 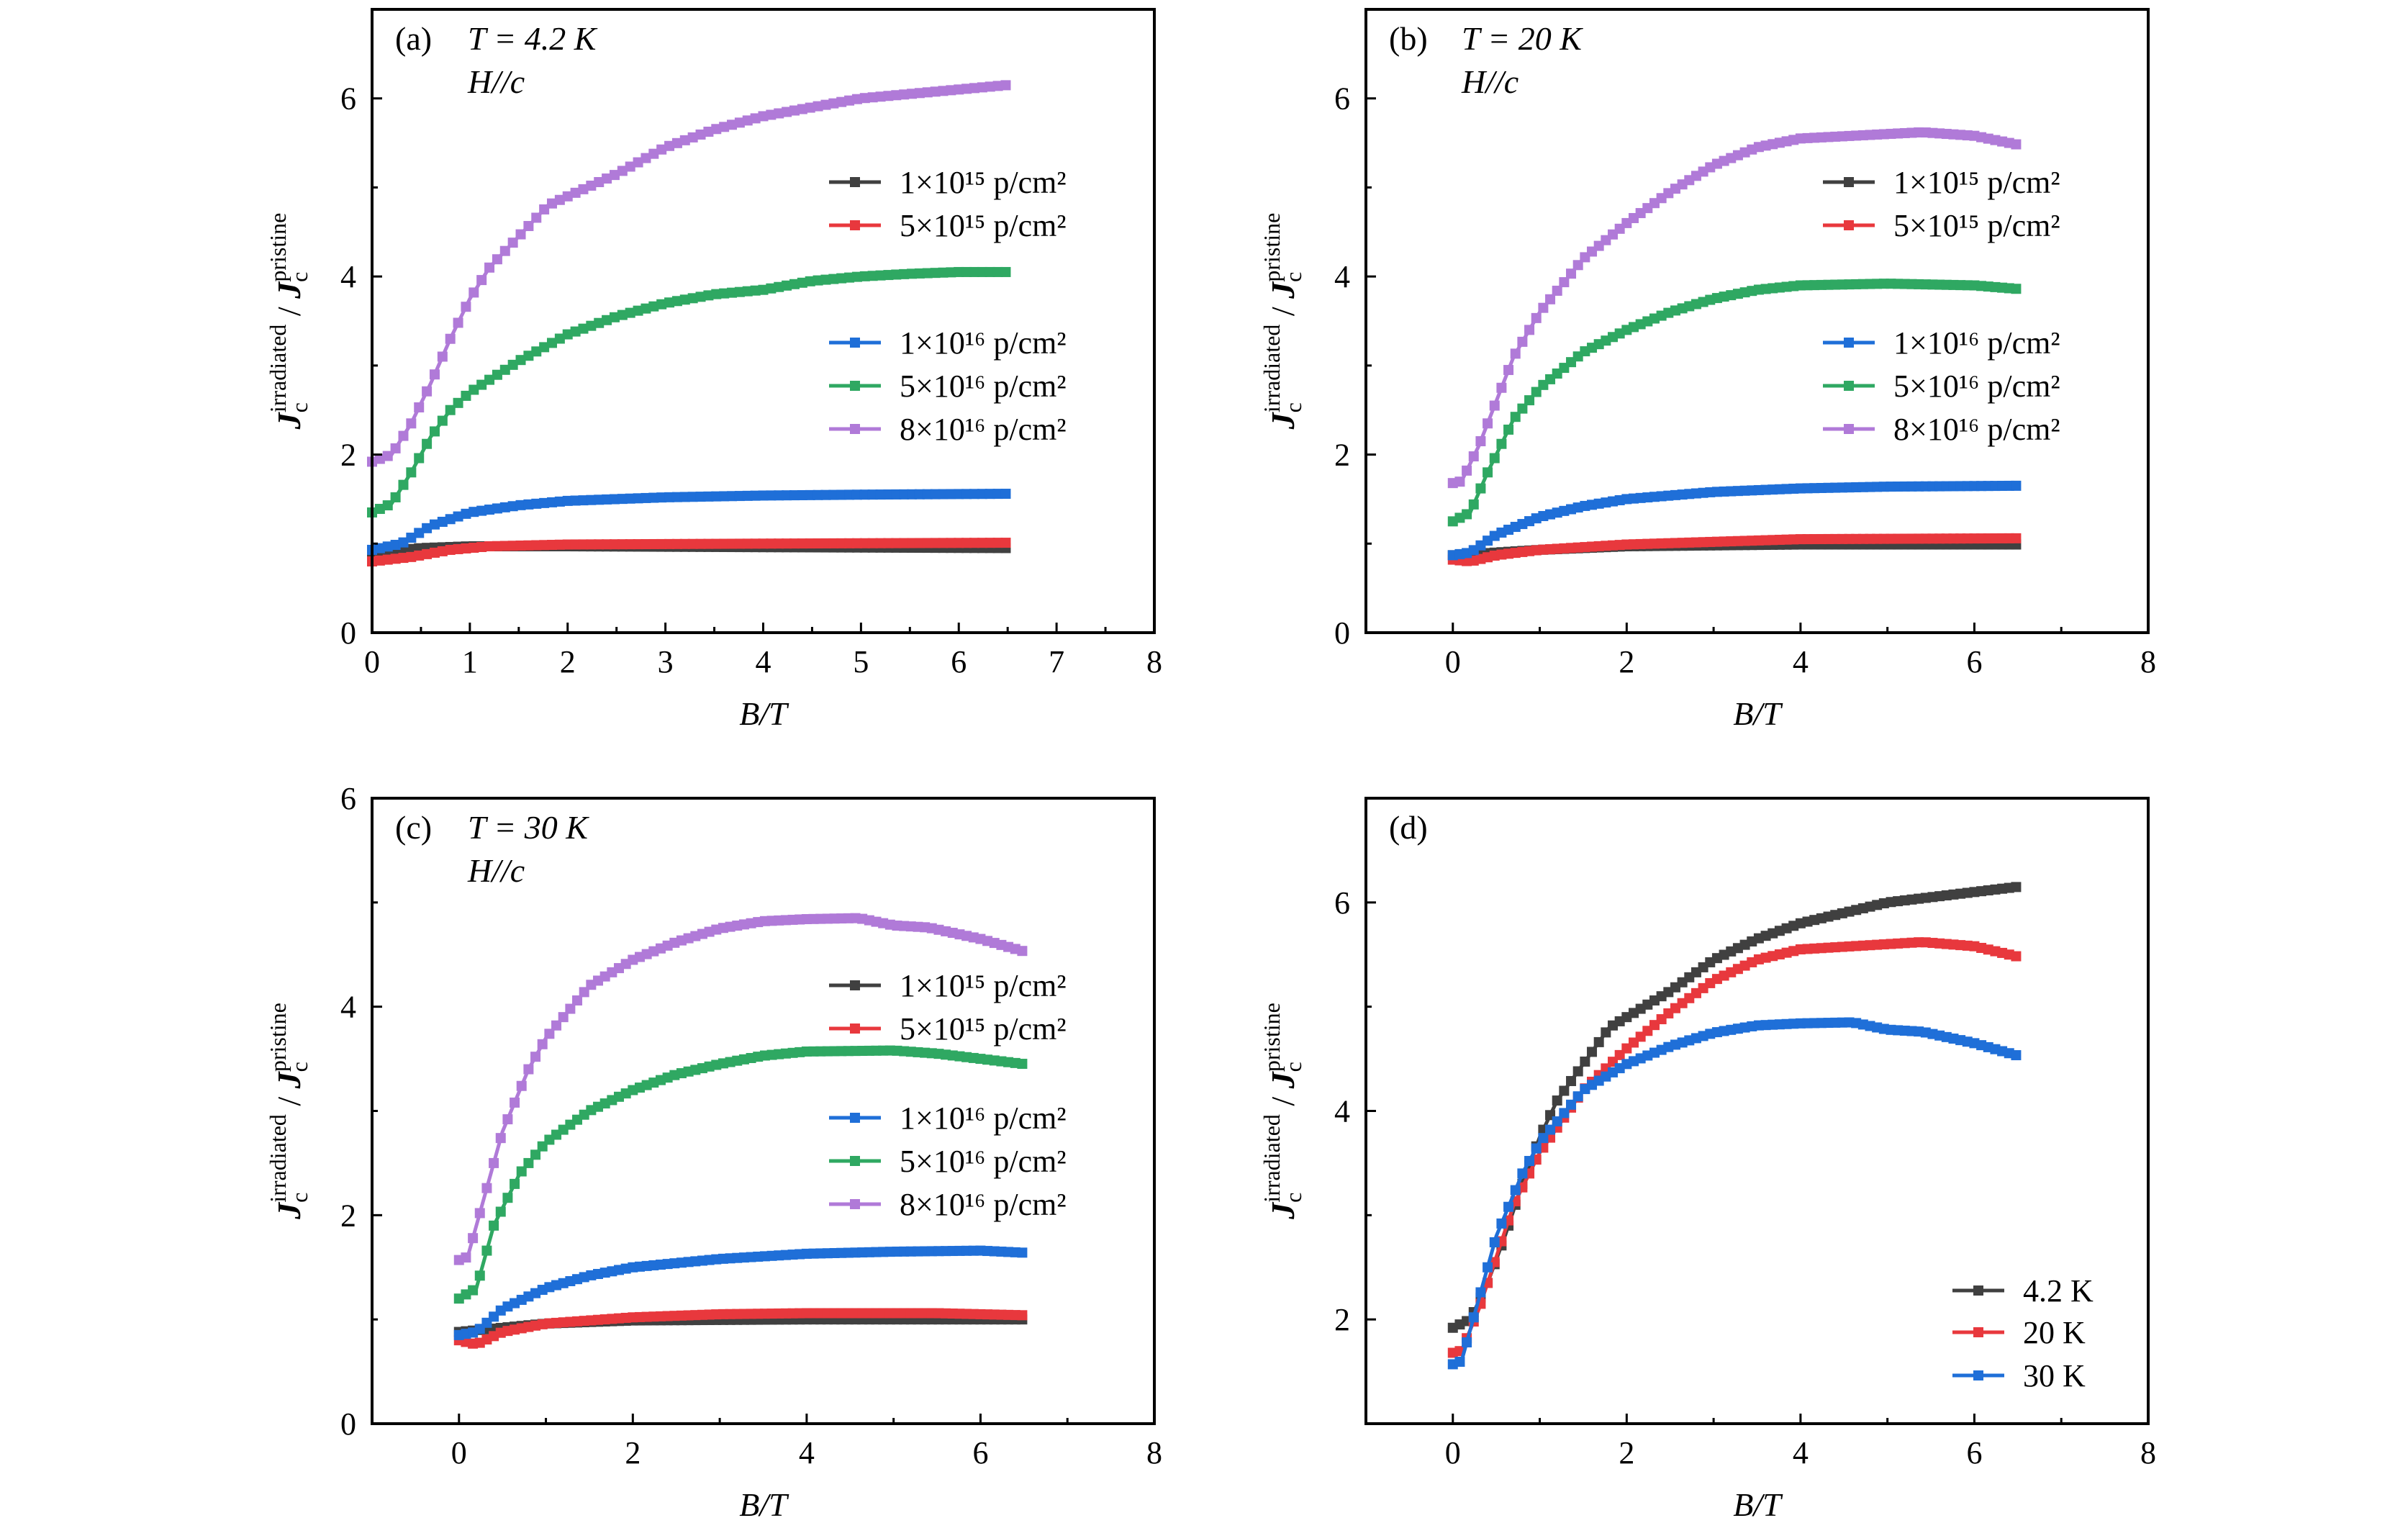 I want to click on y-label-sup: pristine, so click(x=1272, y=248).